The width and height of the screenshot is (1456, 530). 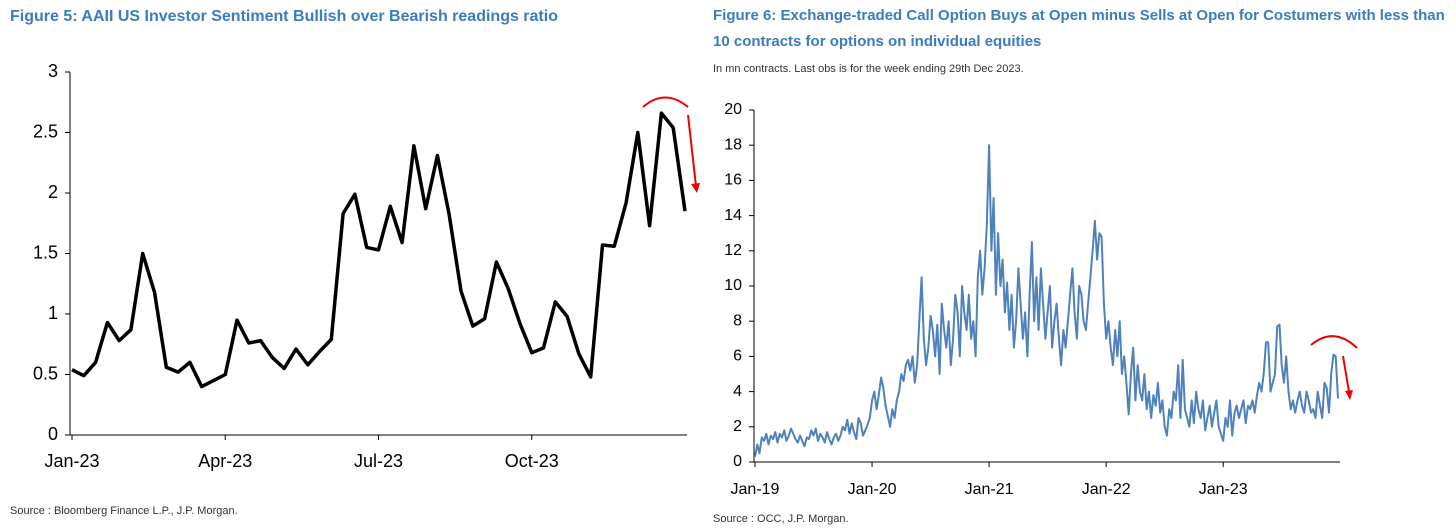 I want to click on source: Source : OCC, J.P. Morgan., so click(x=781, y=519).